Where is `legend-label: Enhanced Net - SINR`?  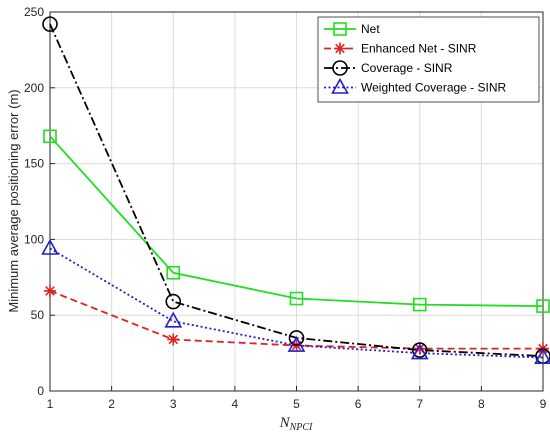 legend-label: Enhanced Net - SINR is located at coordinates (419, 49).